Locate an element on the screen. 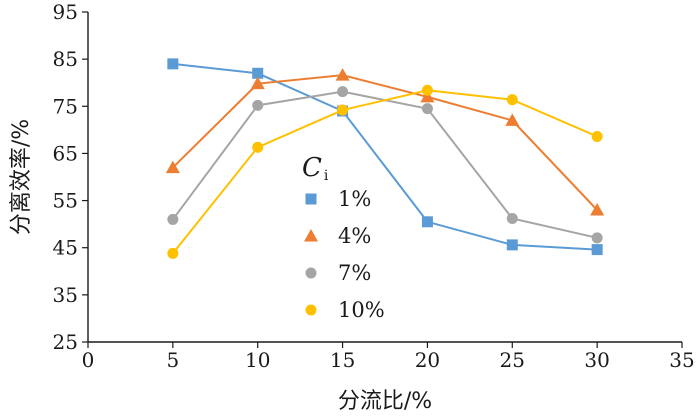 The width and height of the screenshot is (700, 420). y-tick-label: 45 is located at coordinates (65, 248).